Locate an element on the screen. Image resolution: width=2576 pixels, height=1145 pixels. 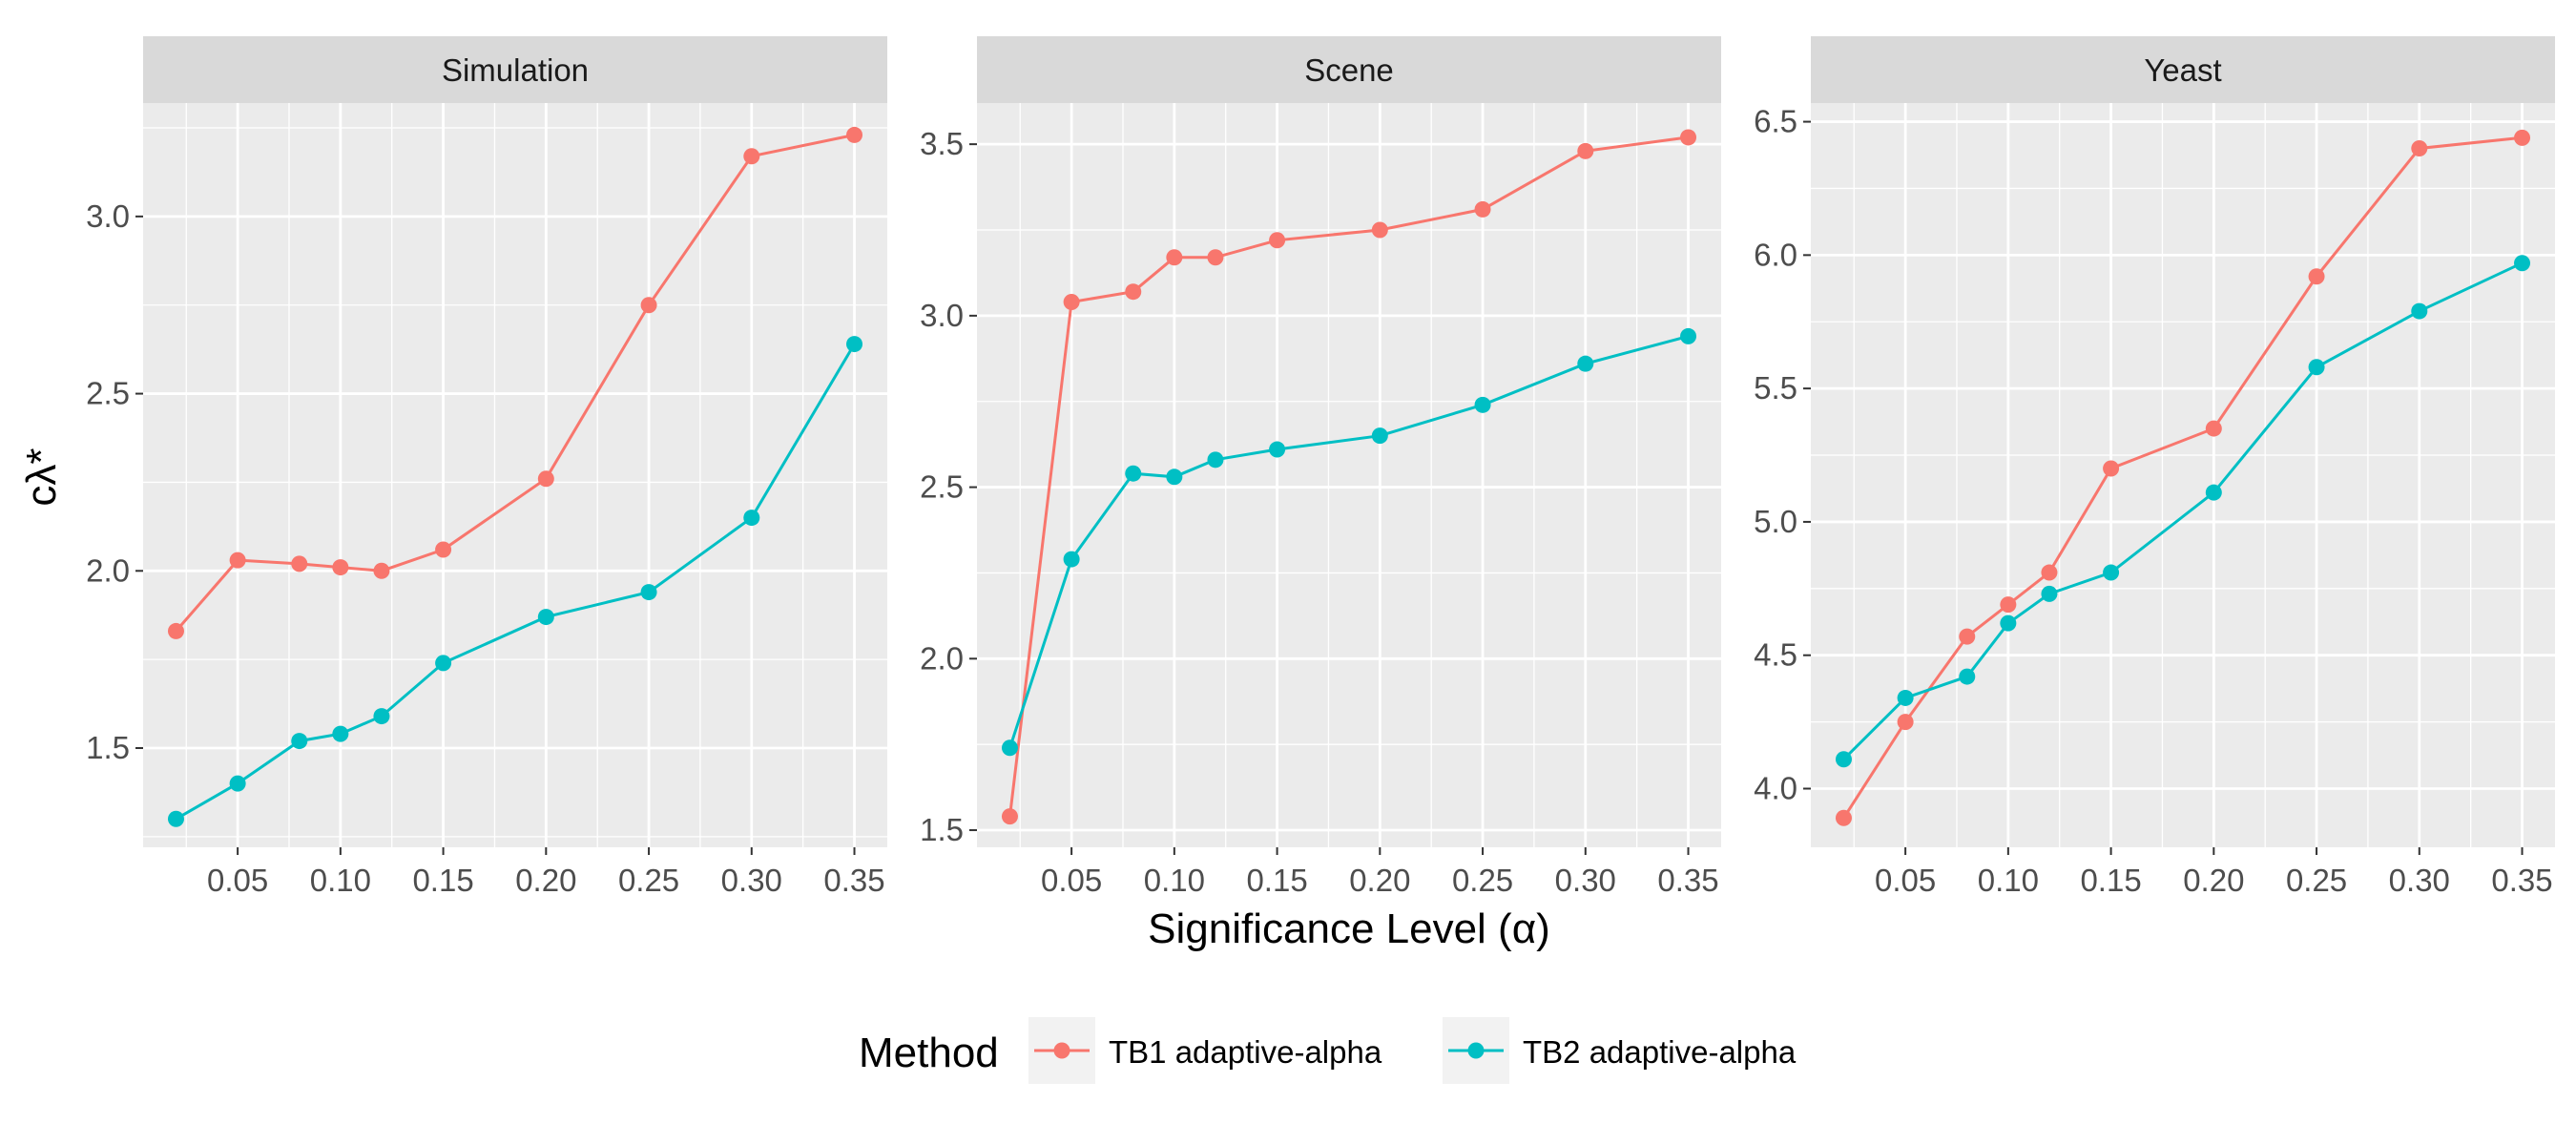
facet-strip-label: Scene is located at coordinates (1349, 70).